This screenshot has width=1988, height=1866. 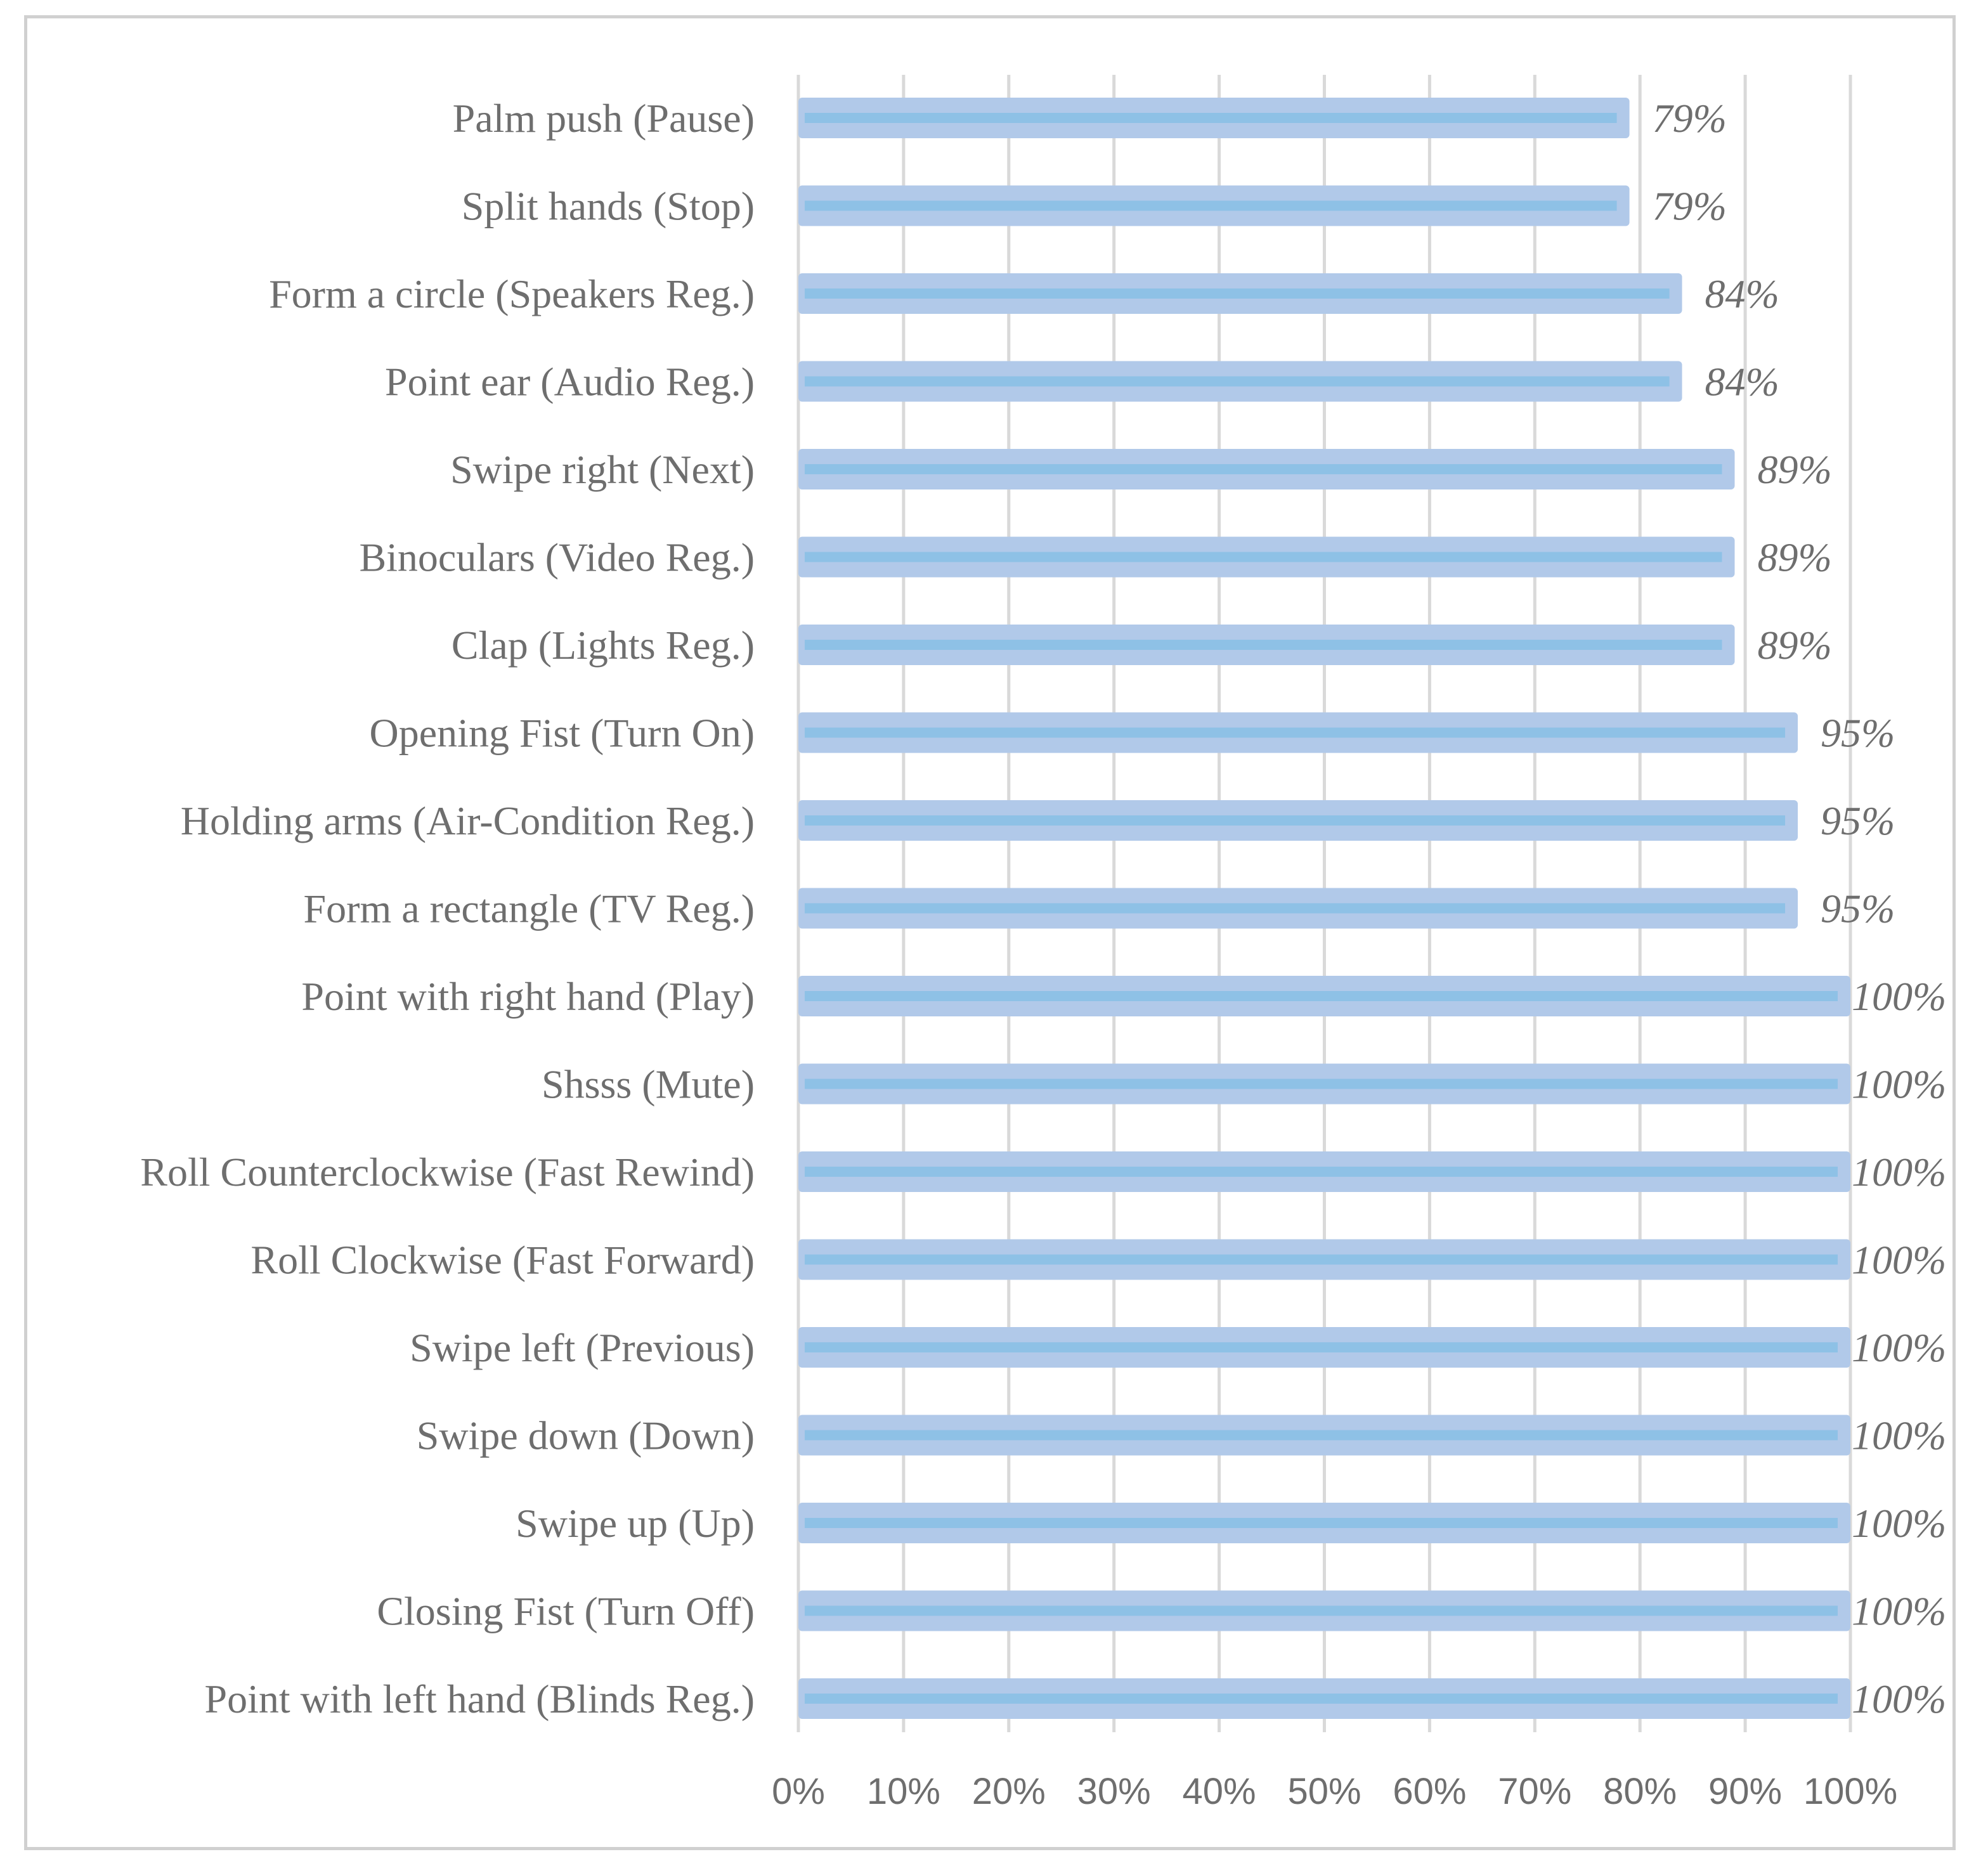 What do you see at coordinates (603, 645) in the screenshot?
I see `category-label: Clap (Lights Reg.)` at bounding box center [603, 645].